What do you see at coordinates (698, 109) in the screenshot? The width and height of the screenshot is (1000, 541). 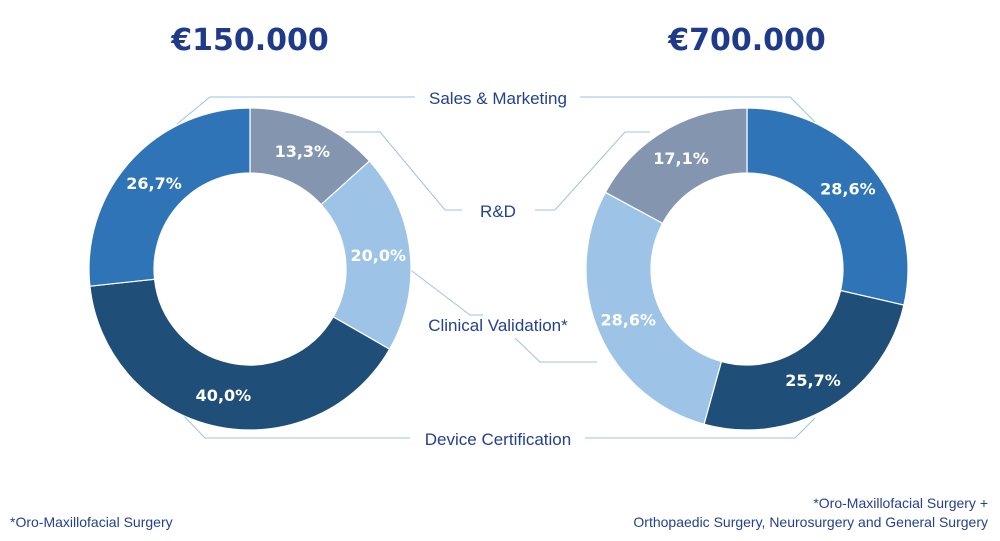 I see `connector-sales-marketing-right` at bounding box center [698, 109].